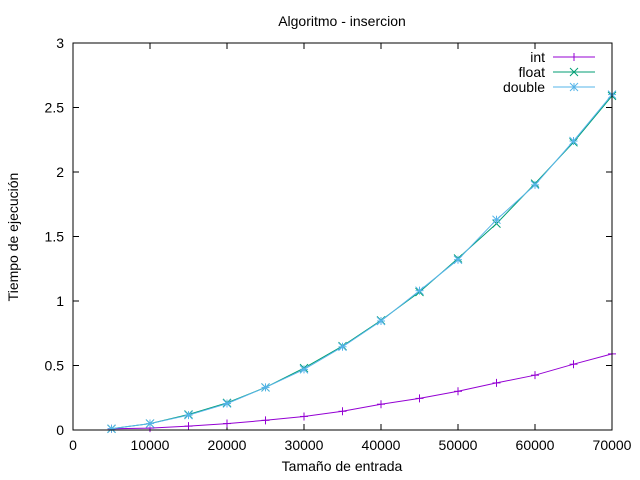 Image resolution: width=640 pixels, height=480 pixels. Describe the element at coordinates (549, 87) in the screenshot. I see `legend-entry-double: double` at that location.